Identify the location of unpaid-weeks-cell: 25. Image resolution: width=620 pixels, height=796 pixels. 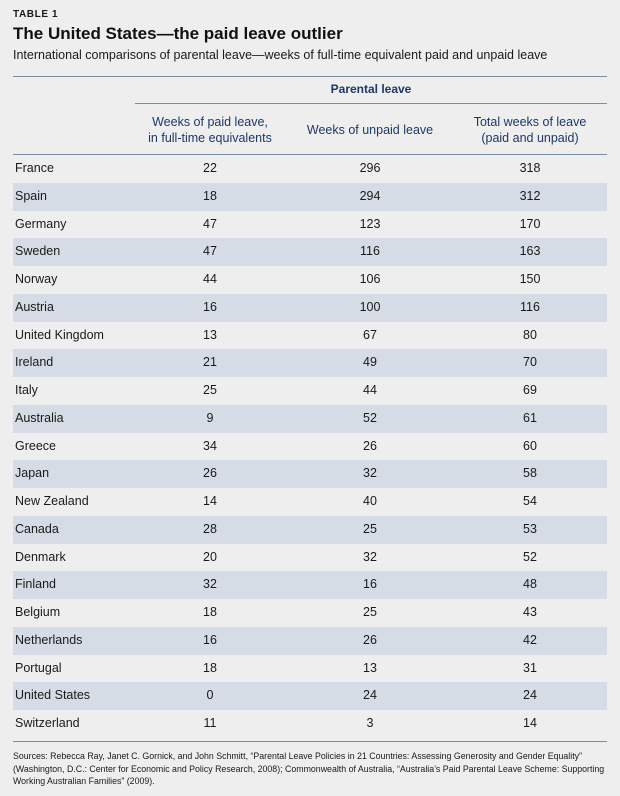
(370, 528).